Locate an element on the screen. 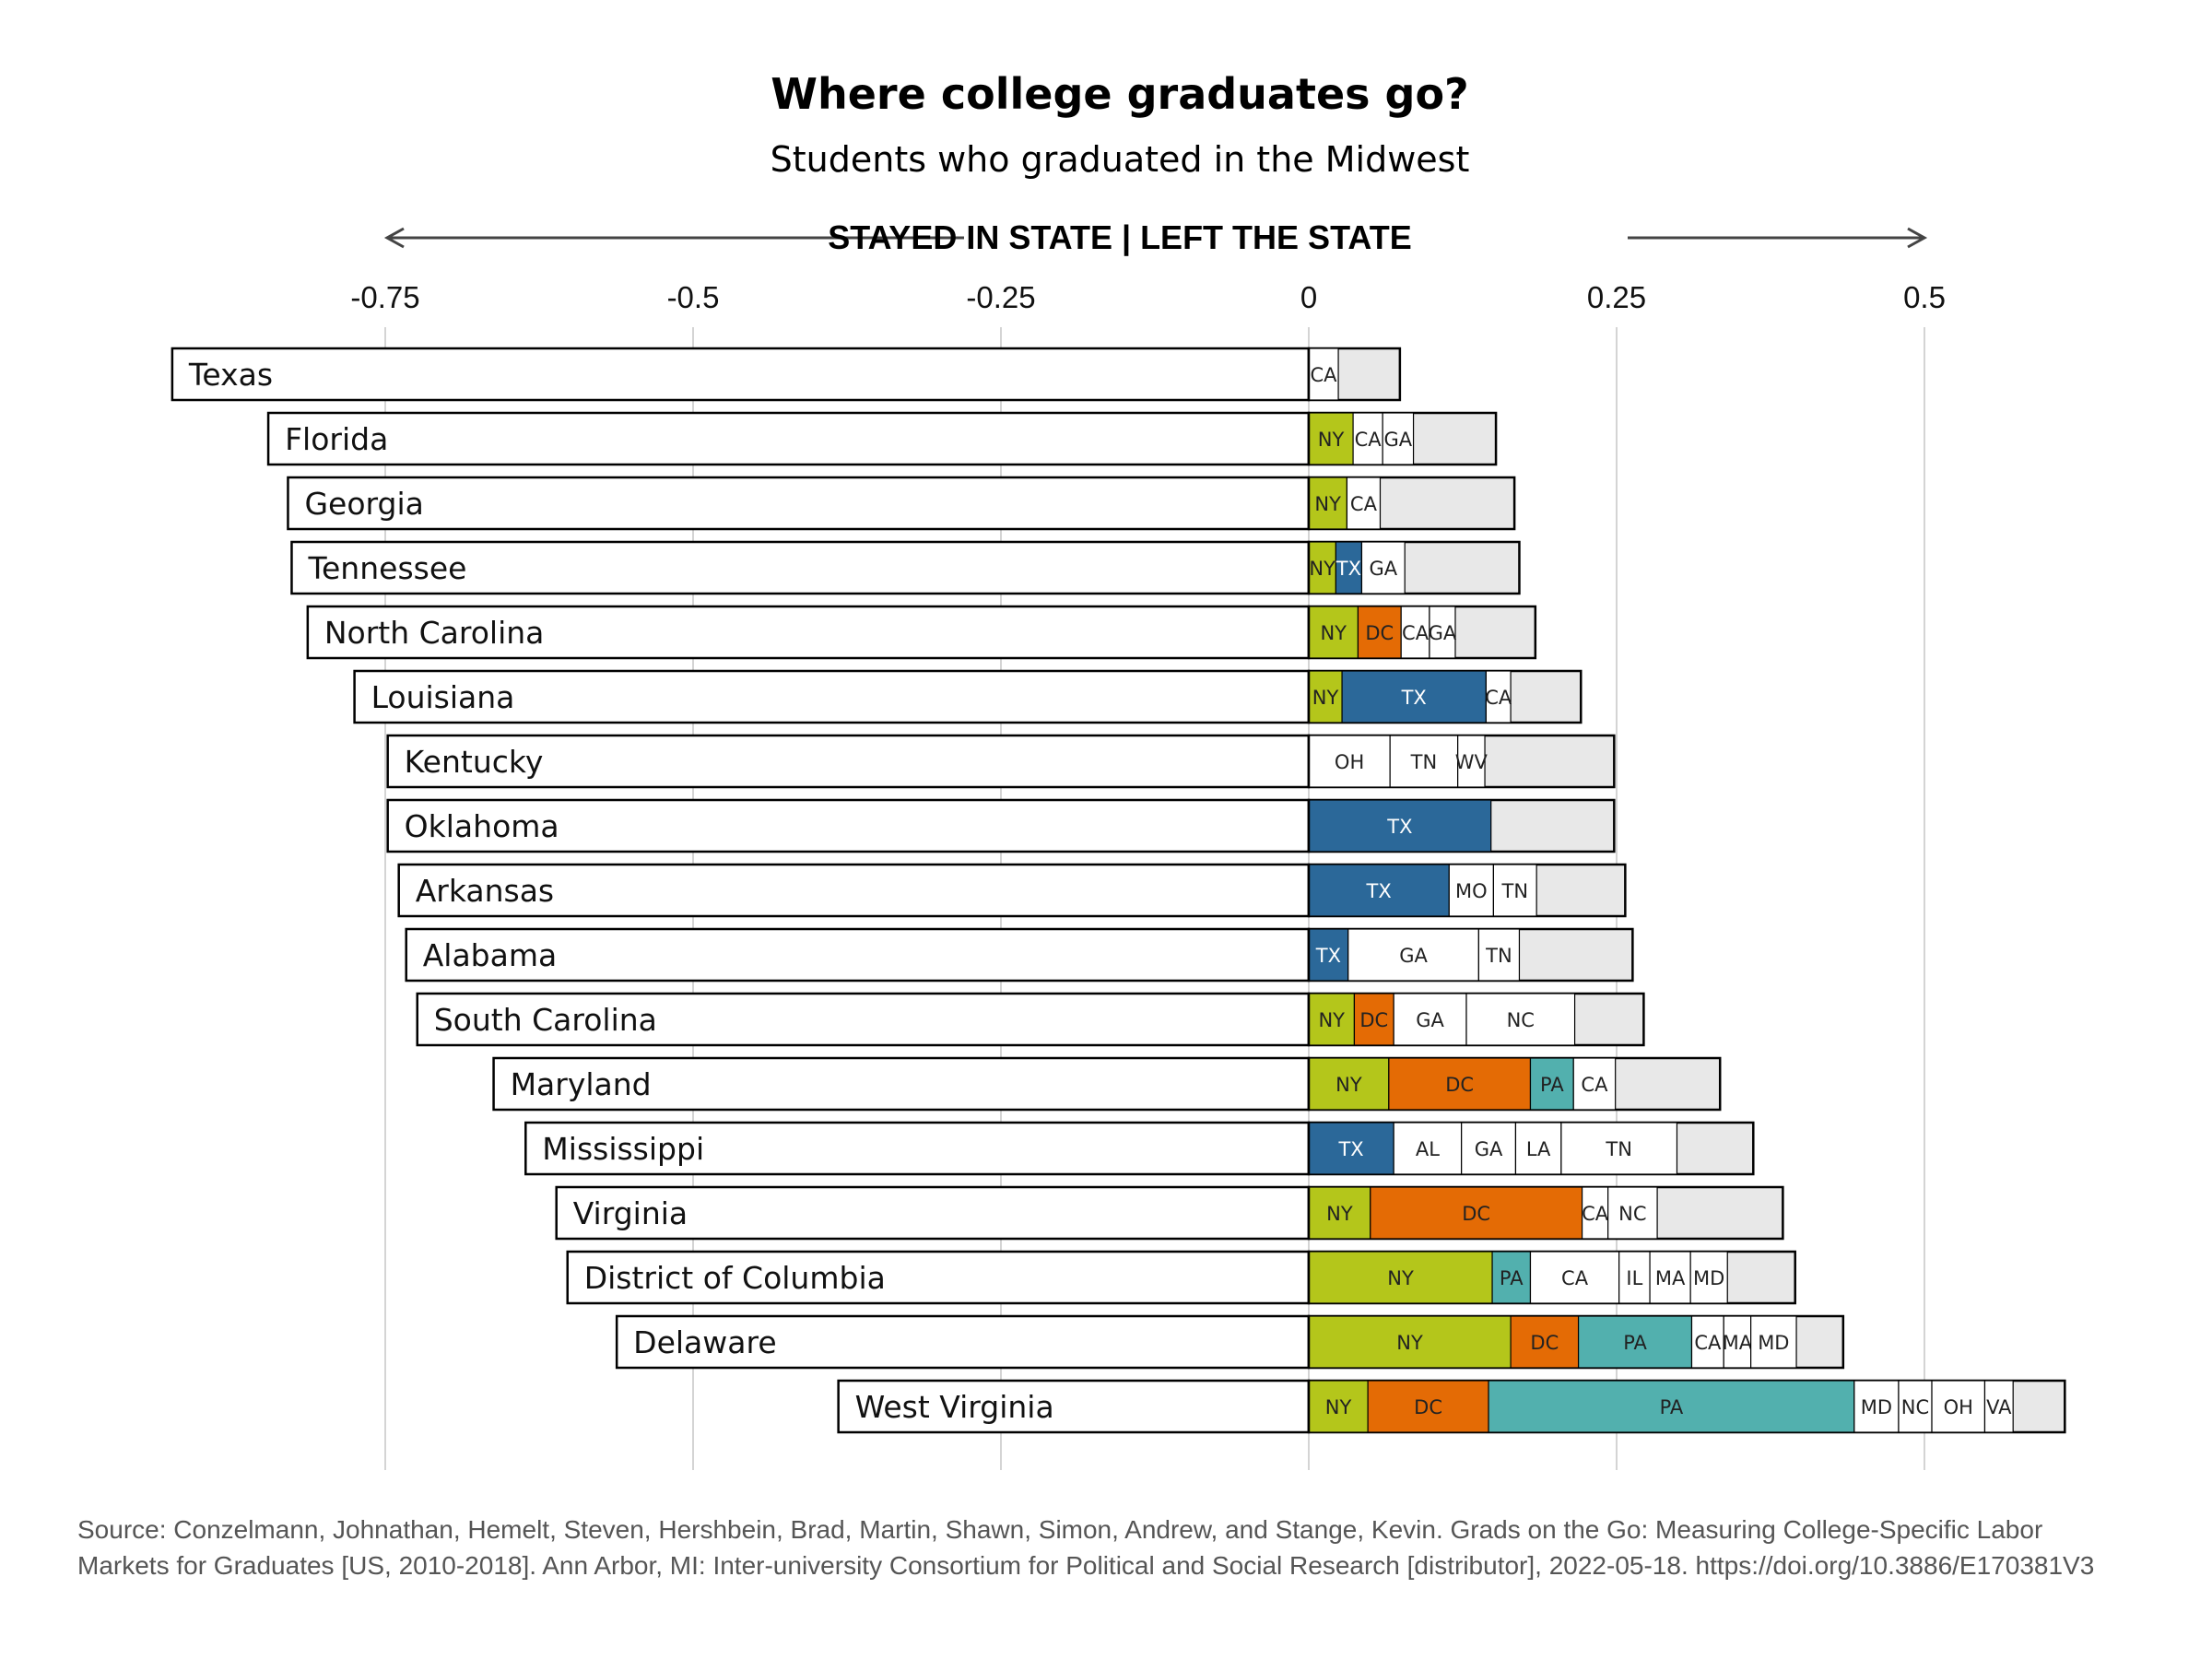 The height and width of the screenshot is (1659, 2212). state-row: Louisiana NY TX CA is located at coordinates (968, 696).